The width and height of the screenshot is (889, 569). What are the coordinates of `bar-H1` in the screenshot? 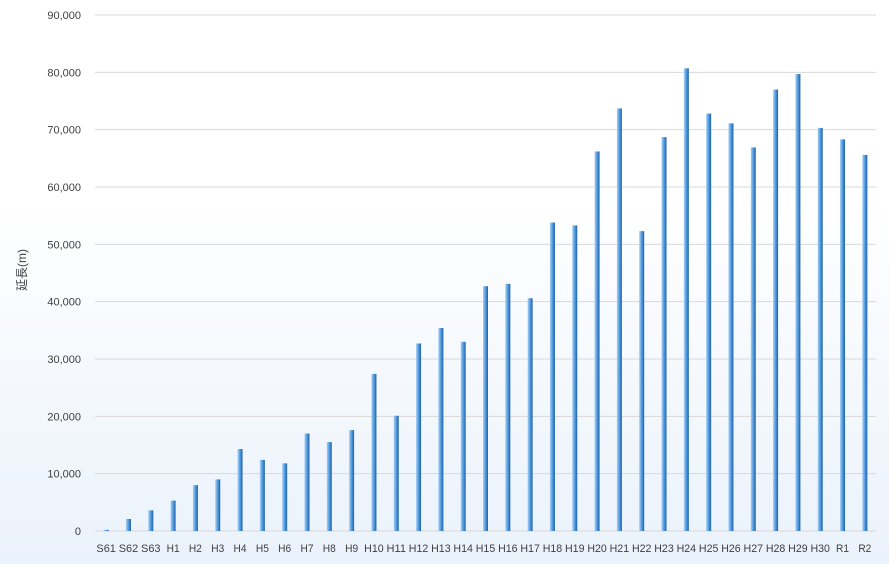 It's located at (173, 515).